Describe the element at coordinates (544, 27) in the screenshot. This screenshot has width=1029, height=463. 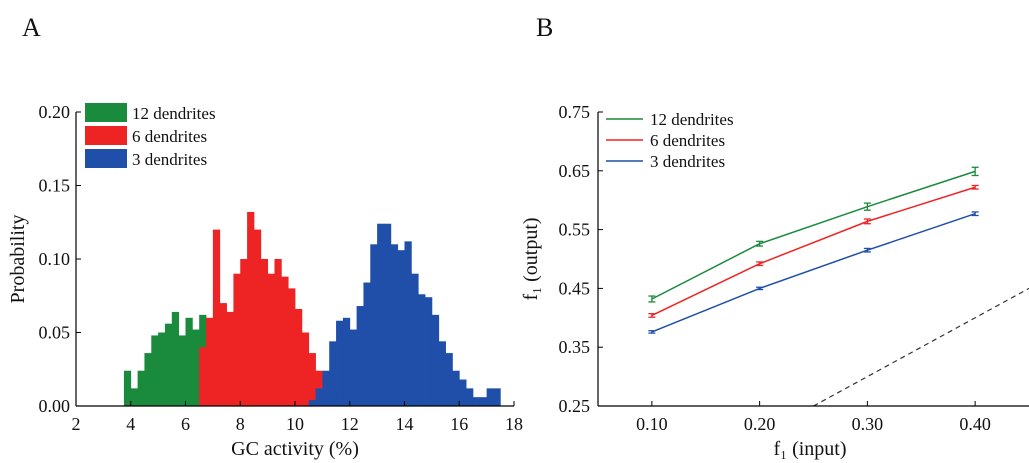
I see `panel-label-b: B` at that location.